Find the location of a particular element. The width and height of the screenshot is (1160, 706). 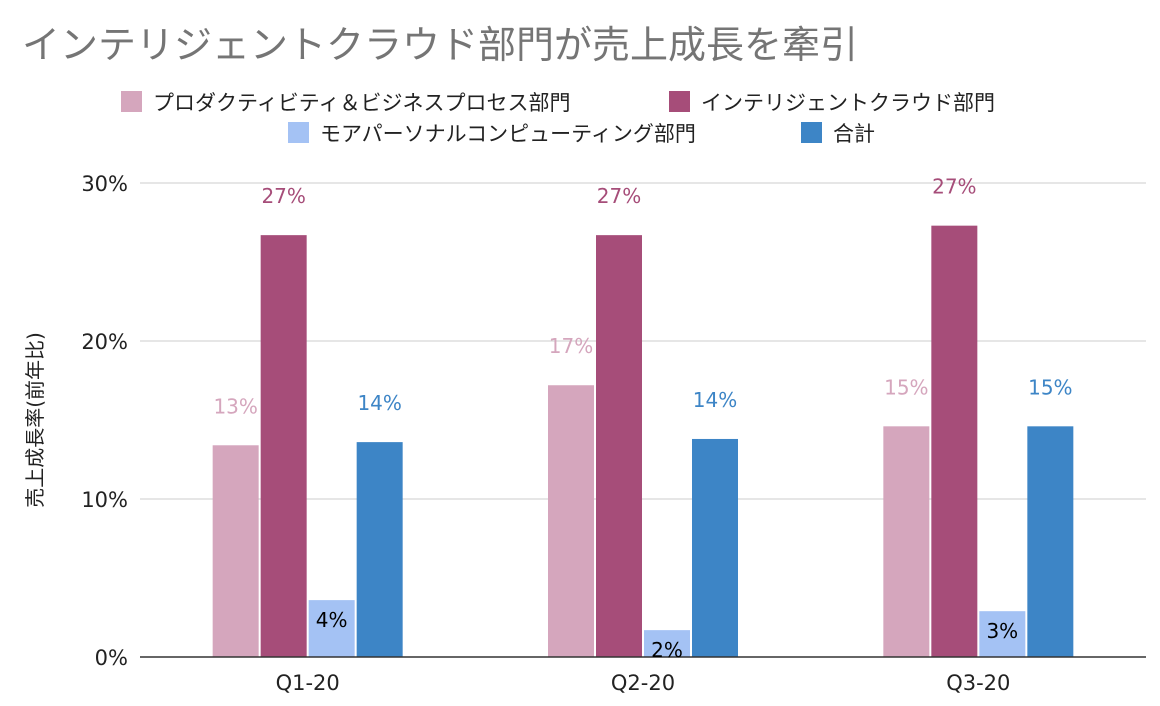

y-tick-label: 20% is located at coordinates (104, 342).